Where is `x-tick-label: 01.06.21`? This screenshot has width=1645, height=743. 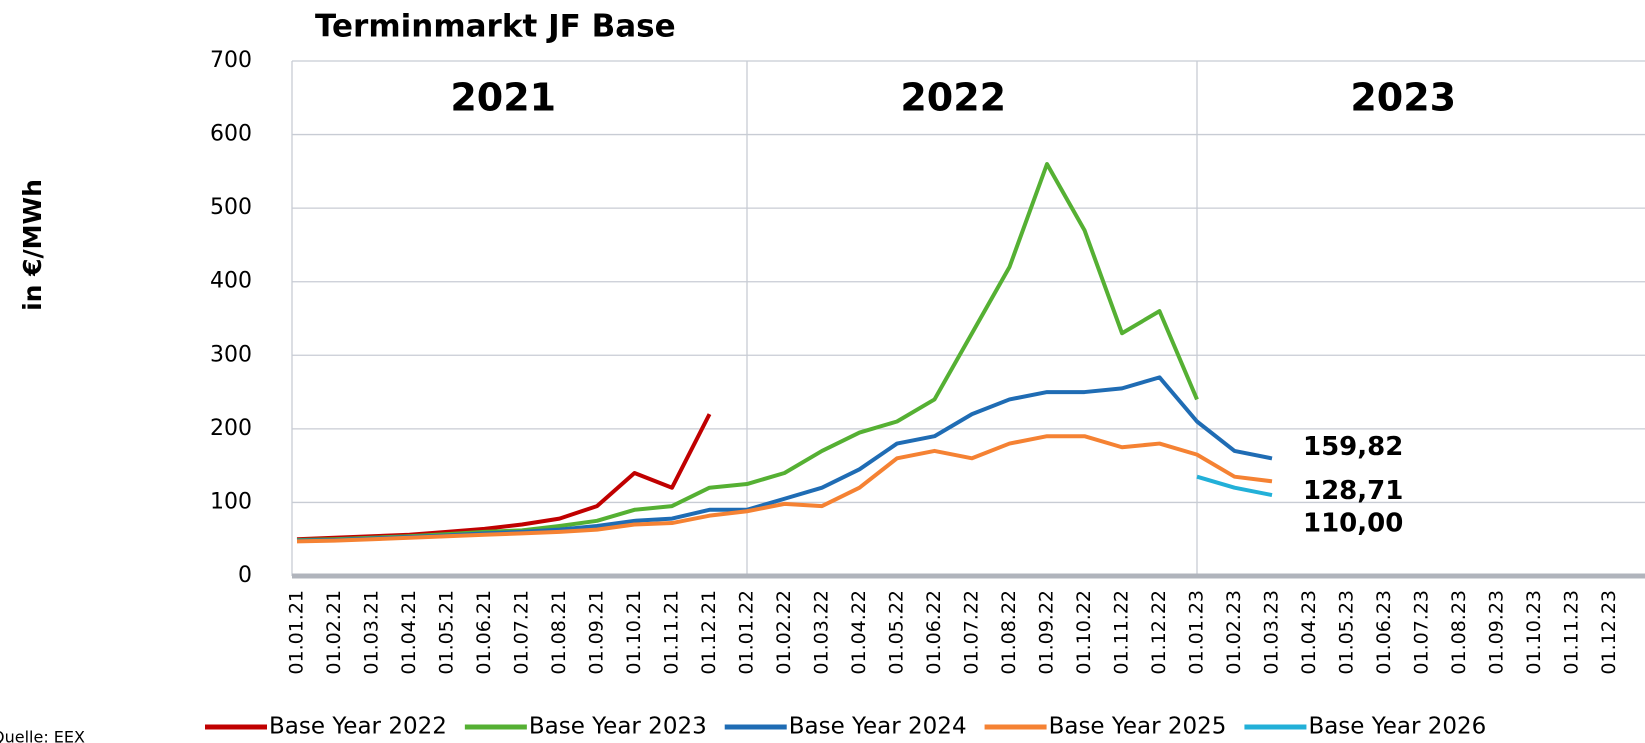 x-tick-label: 01.06.21 is located at coordinates (484, 632).